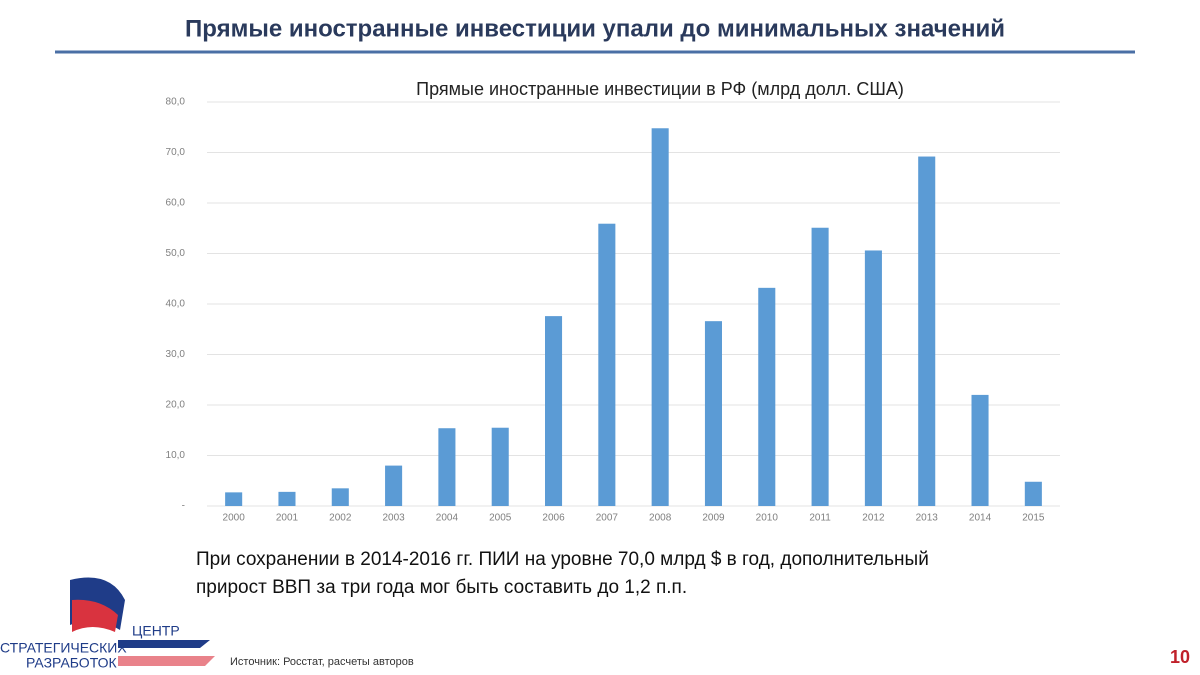 The width and height of the screenshot is (1200, 675). Describe the element at coordinates (980, 518) in the screenshot. I see `x-tick-label: 2014` at that location.